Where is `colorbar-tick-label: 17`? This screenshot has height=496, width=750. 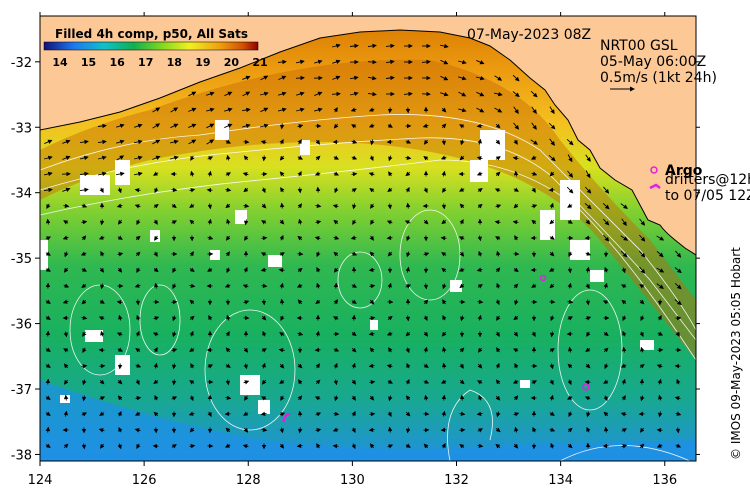
colorbar-tick-label: 17 is located at coordinates (145, 62).